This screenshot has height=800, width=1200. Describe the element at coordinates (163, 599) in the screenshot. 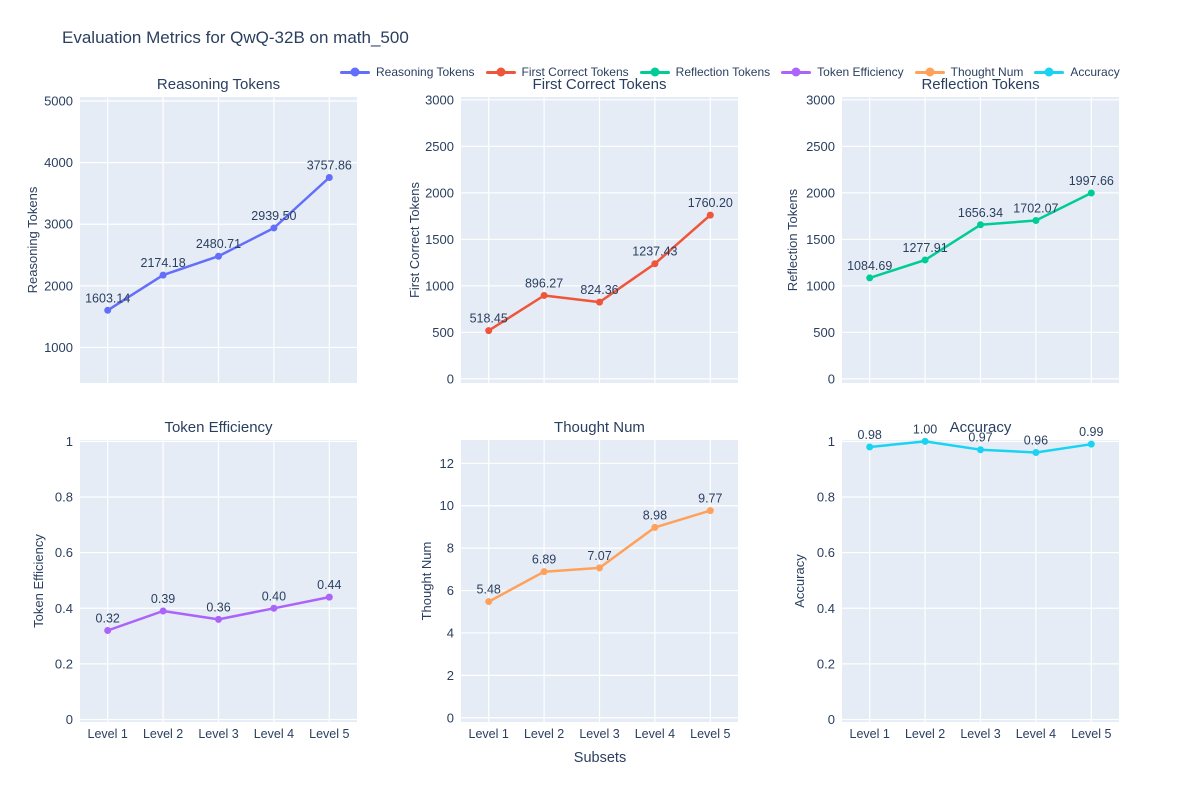

I see `svg-text: 0.39` at that location.